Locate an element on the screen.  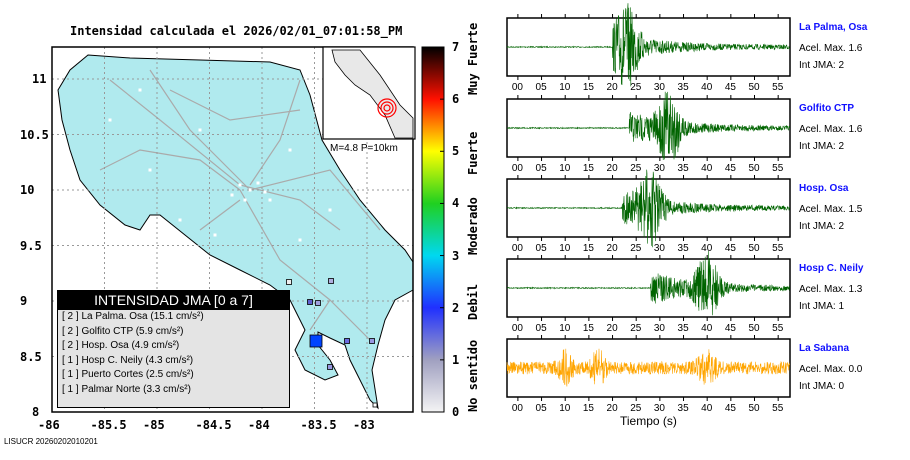
colorbar-category-label: Moderado is located at coordinates (473, 226).